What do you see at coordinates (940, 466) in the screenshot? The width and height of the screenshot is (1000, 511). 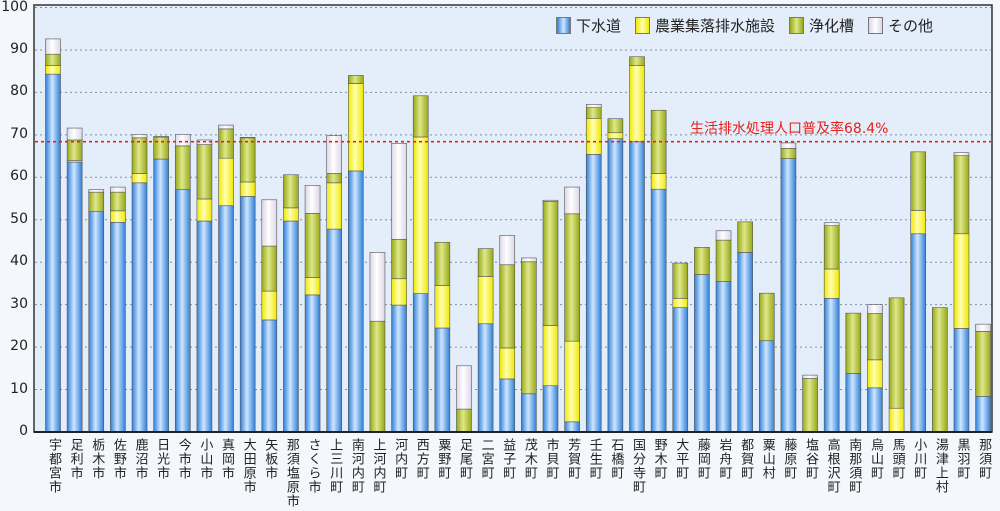 I see `x-tick-label: 湯津上村` at bounding box center [940, 466].